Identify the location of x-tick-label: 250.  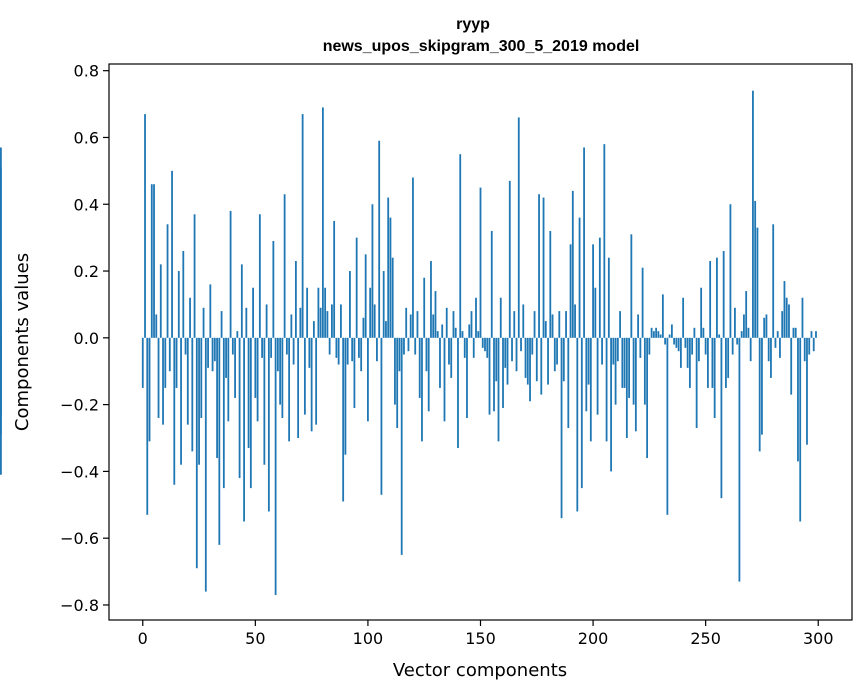
(705, 638).